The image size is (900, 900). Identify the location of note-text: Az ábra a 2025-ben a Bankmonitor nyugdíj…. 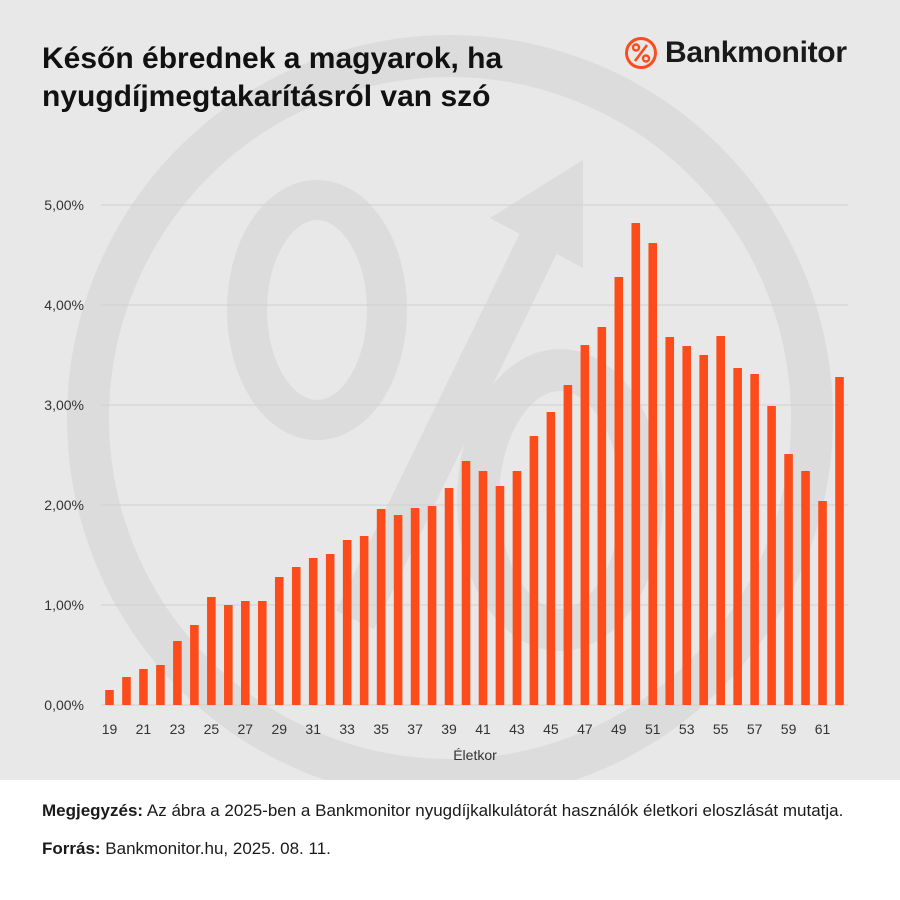
(493, 810).